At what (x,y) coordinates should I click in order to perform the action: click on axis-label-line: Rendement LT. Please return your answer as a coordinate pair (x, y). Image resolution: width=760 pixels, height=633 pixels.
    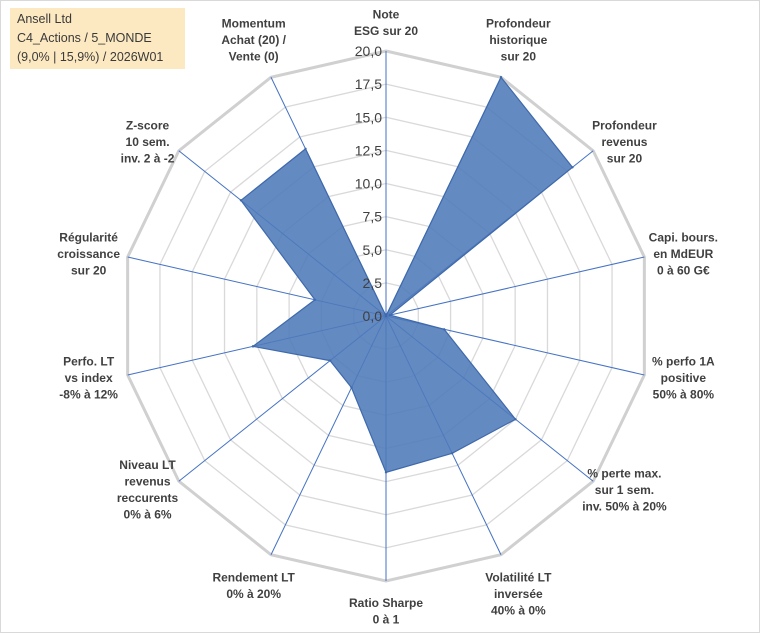
    Looking at the image, I should click on (253, 577).